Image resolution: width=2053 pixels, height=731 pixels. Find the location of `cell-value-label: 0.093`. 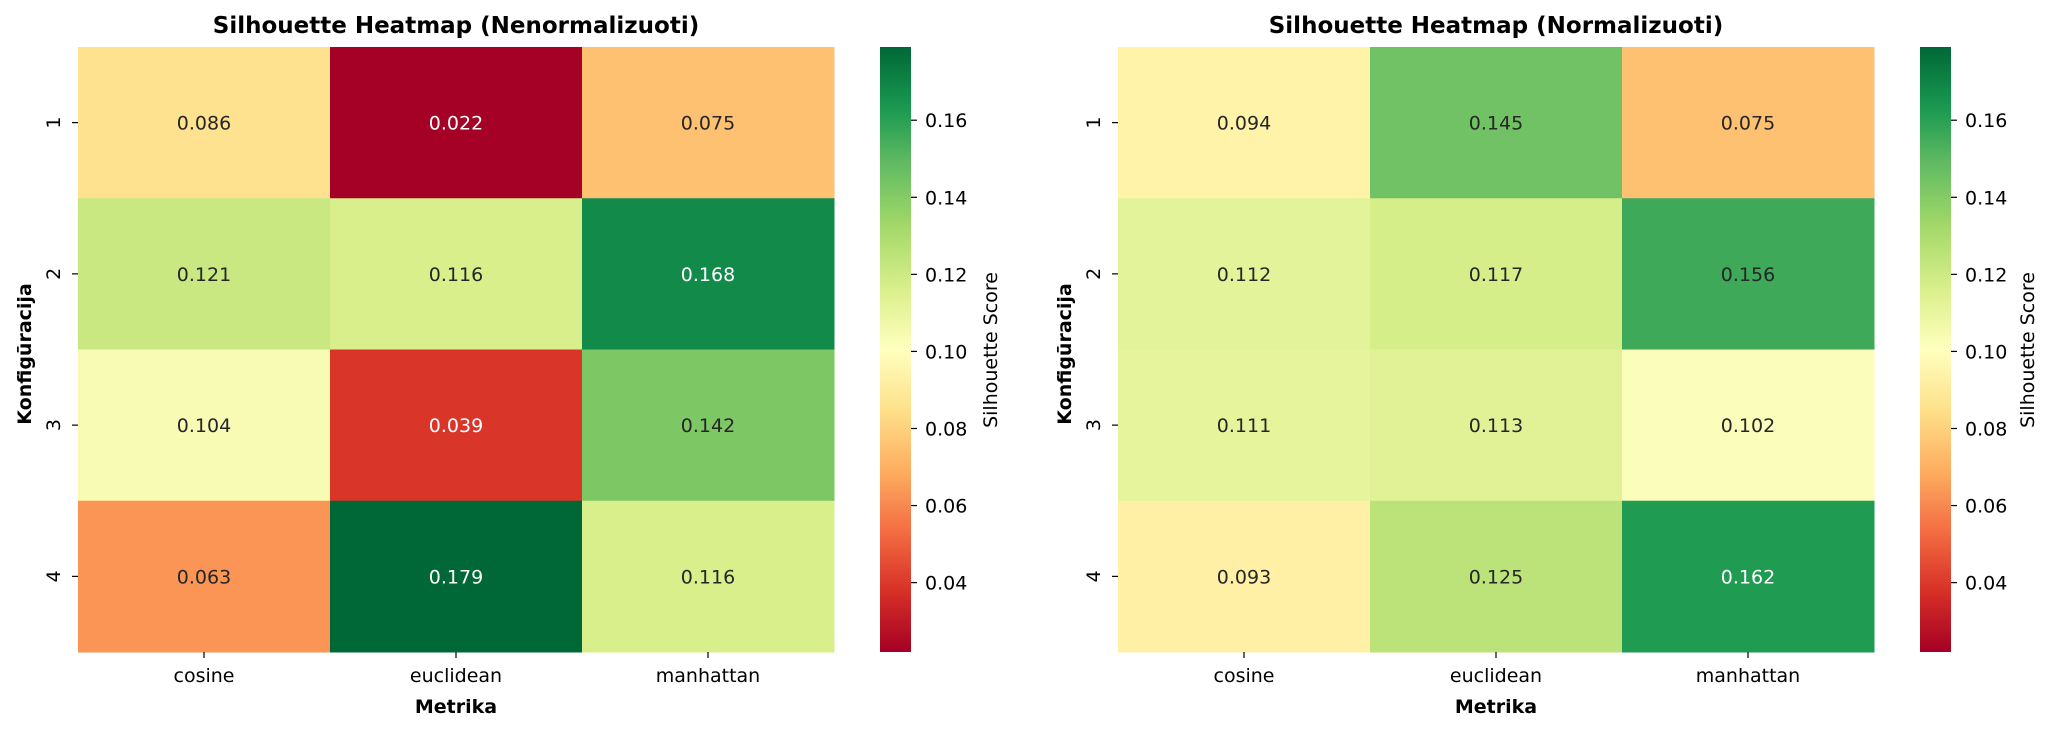

cell-value-label: 0.093 is located at coordinates (1244, 577).